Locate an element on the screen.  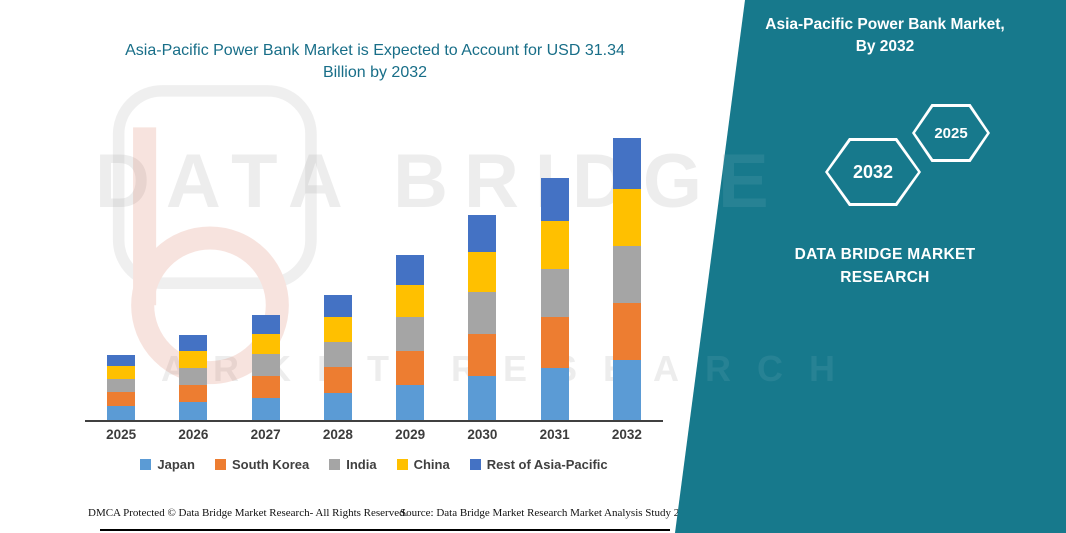
x-axis-label-2028: 2028 is located at coordinates (337, 434).